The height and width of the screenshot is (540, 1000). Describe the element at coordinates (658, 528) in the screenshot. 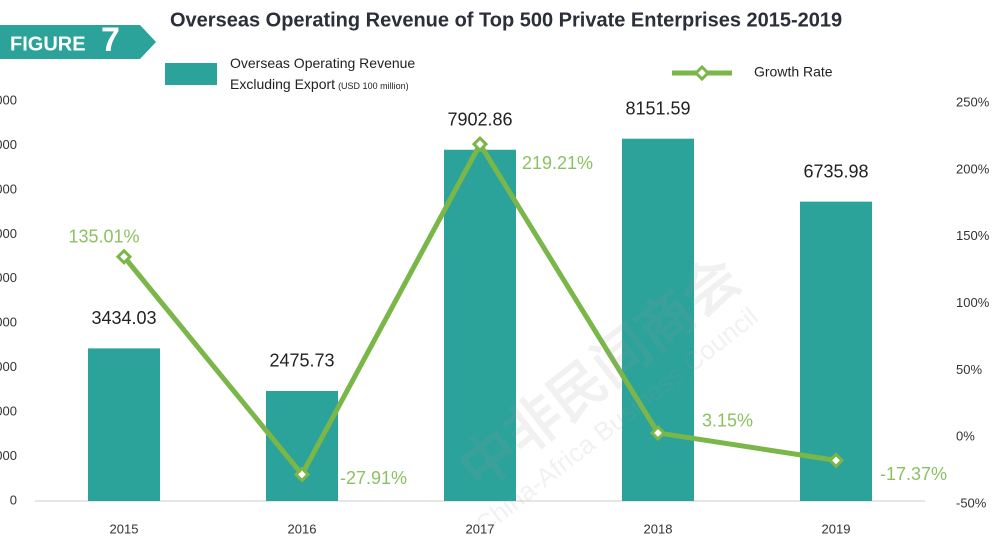

I see `x-tick-label: 2018` at that location.